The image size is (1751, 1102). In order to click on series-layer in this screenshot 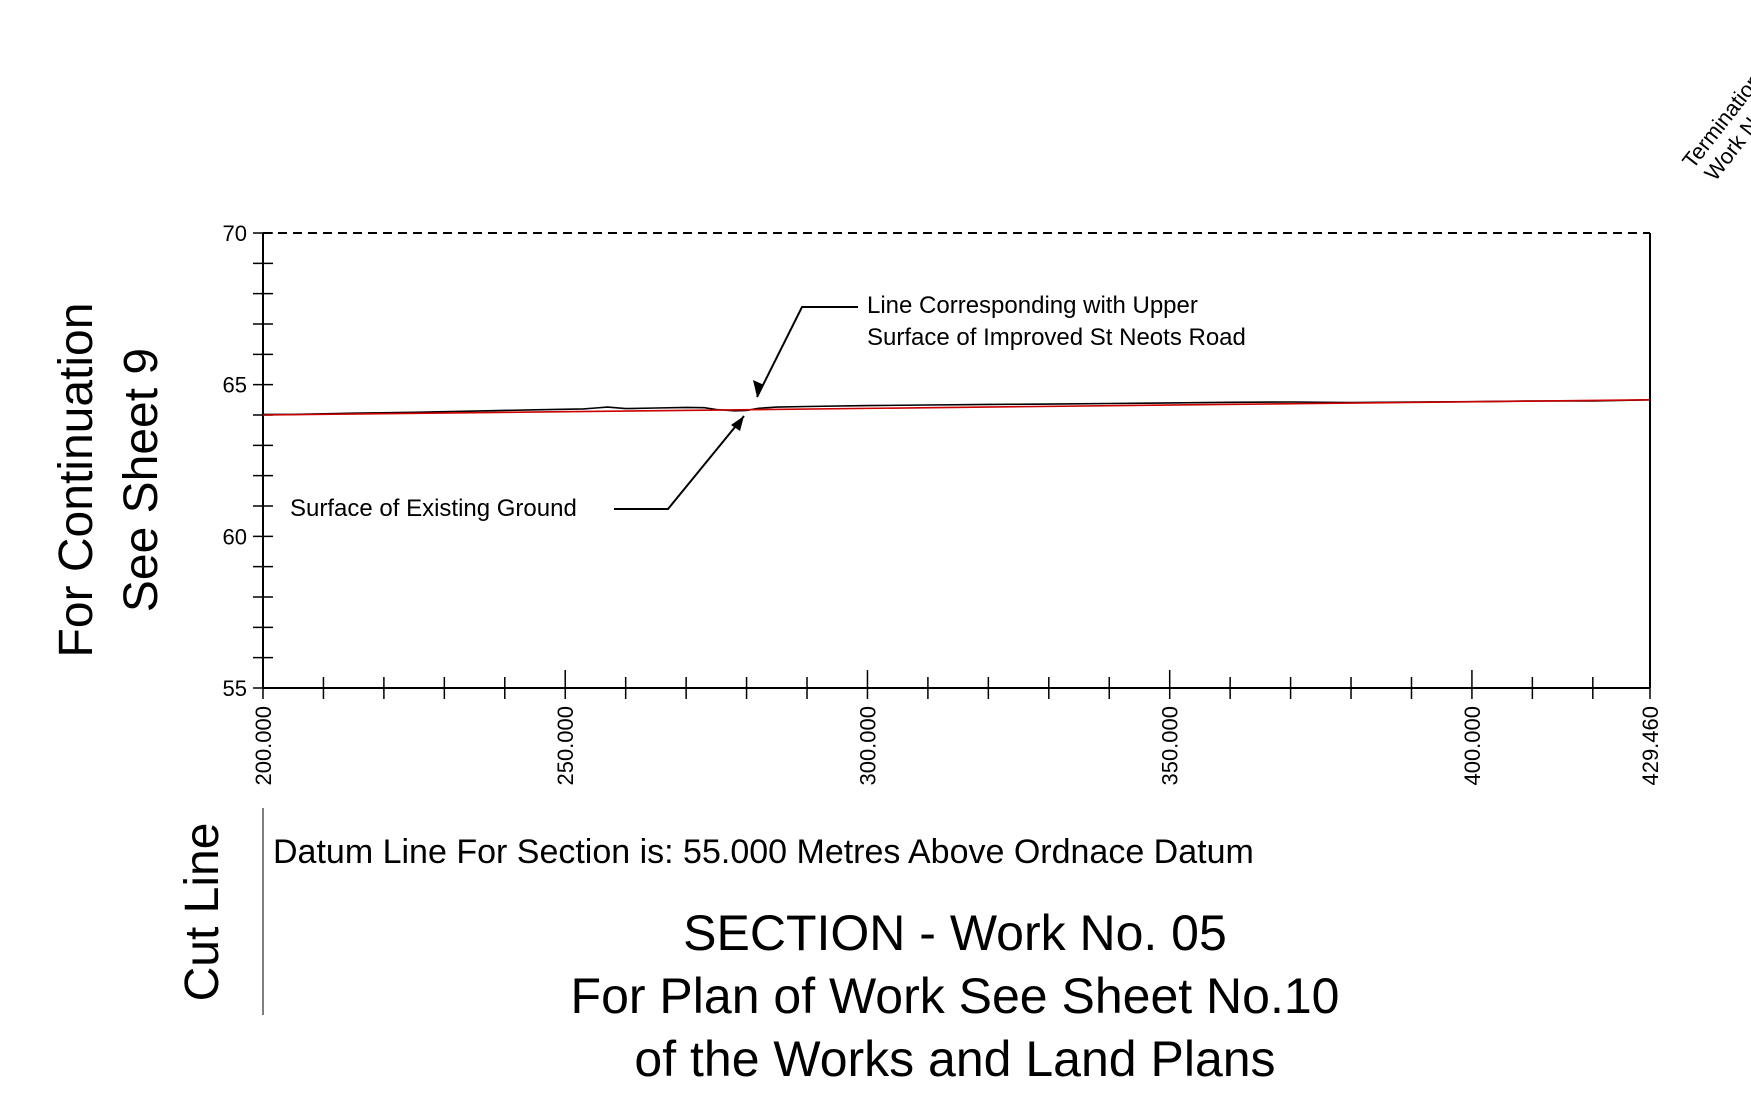, I will do `click(956, 407)`.